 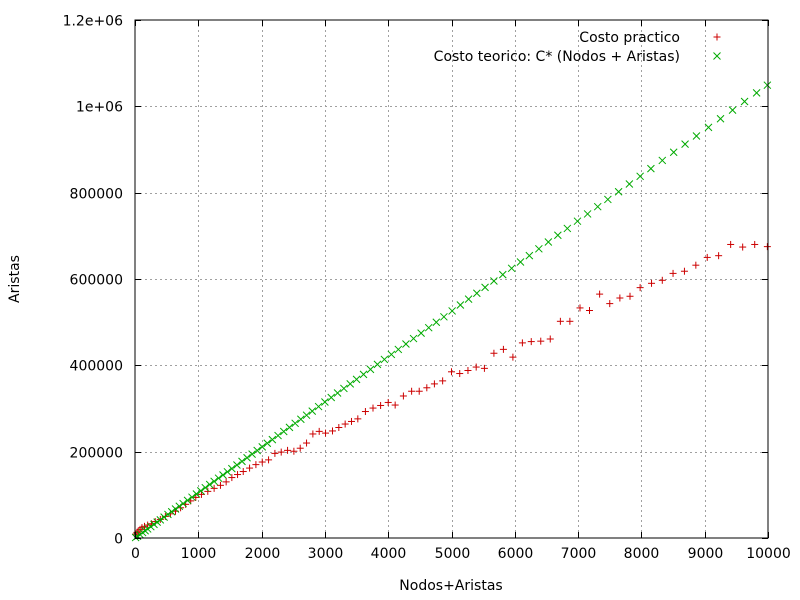 I want to click on x-tick-label: 3000, so click(x=326, y=554).